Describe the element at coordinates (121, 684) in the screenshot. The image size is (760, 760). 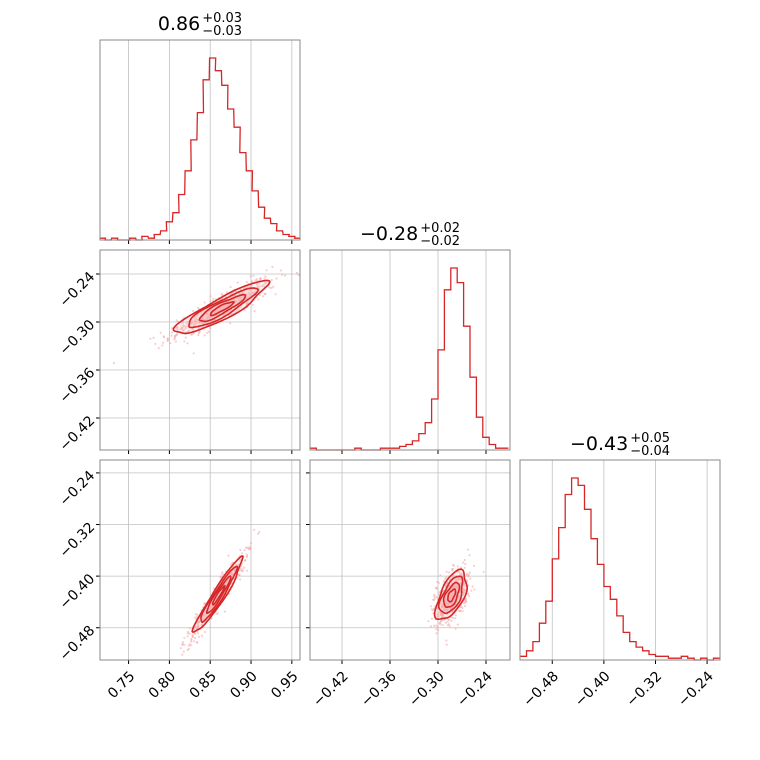
I see `x-tick-label: 0.75` at that location.